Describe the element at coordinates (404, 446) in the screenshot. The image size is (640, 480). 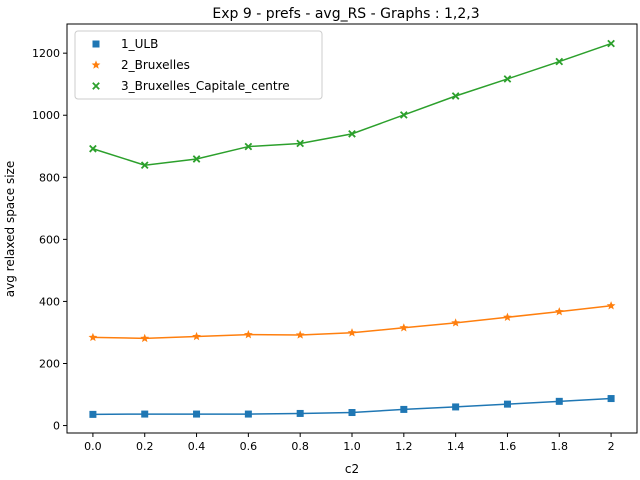
I see `x-tick-label: 1.2` at that location.